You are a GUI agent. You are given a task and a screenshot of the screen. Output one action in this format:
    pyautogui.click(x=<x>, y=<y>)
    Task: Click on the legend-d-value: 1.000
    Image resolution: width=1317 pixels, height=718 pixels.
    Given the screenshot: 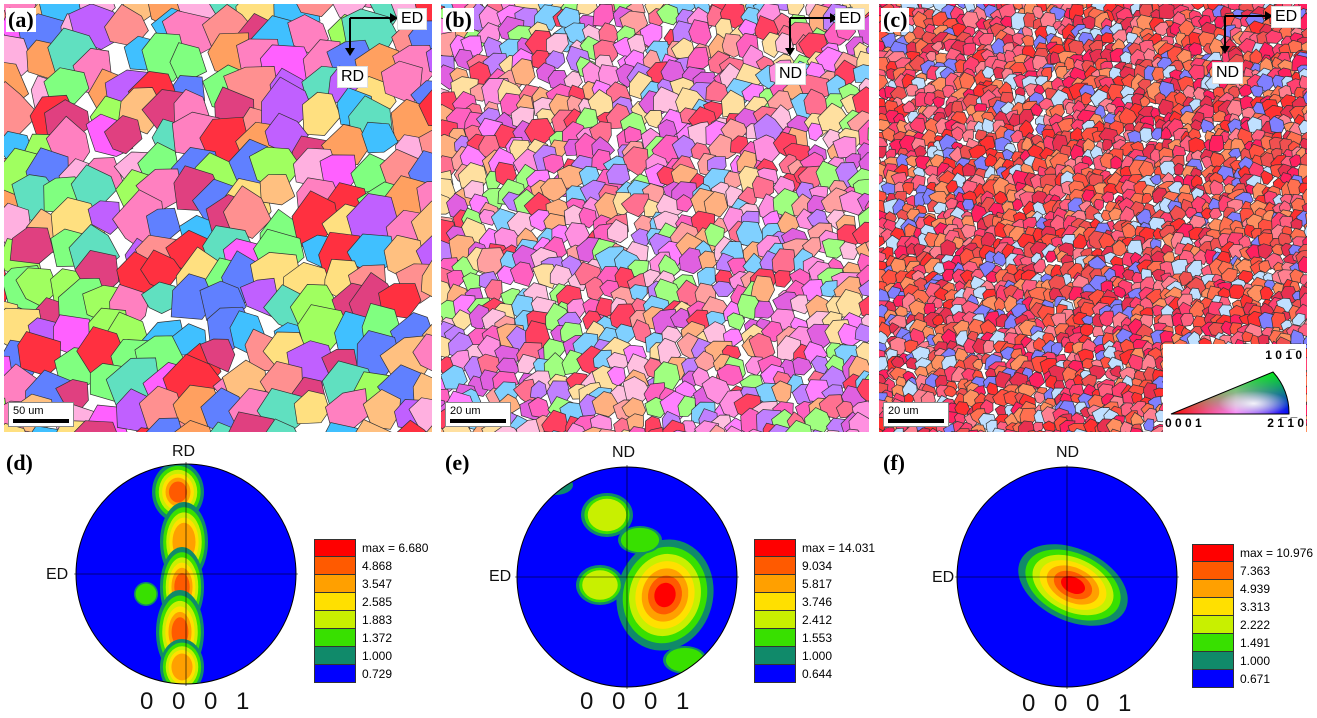 What is the action you would take?
    pyautogui.click(x=377, y=656)
    